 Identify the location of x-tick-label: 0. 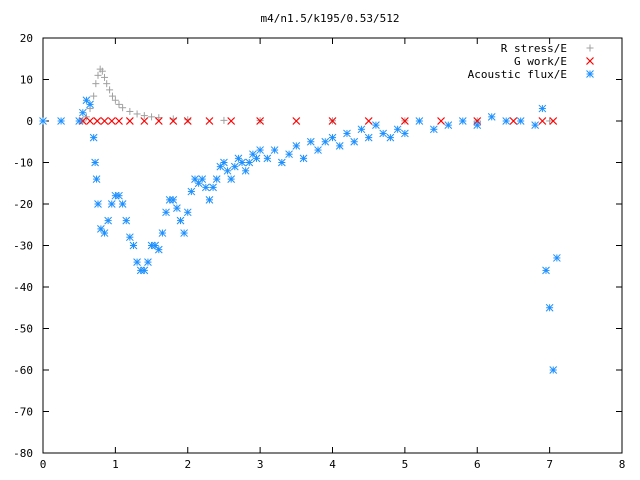
(43, 464).